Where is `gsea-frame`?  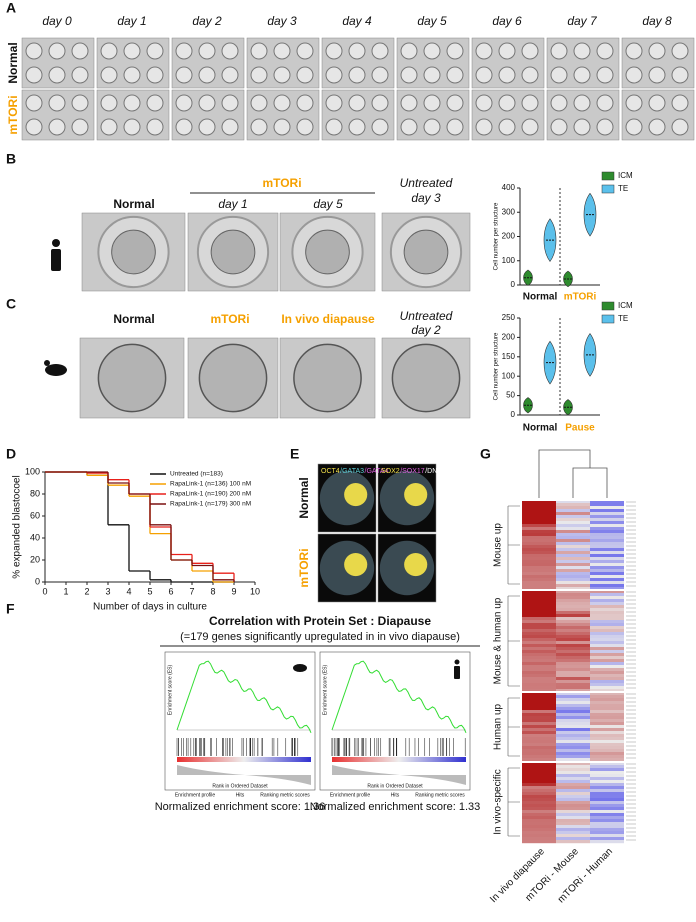 gsea-frame is located at coordinates (395, 721).